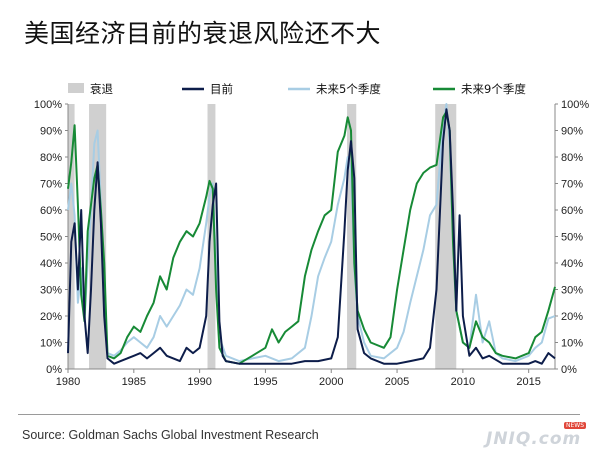 This screenshot has width=600, height=468. What do you see at coordinates (493, 89) in the screenshot?
I see `legend-label-3: 未来9个季度` at bounding box center [493, 89].